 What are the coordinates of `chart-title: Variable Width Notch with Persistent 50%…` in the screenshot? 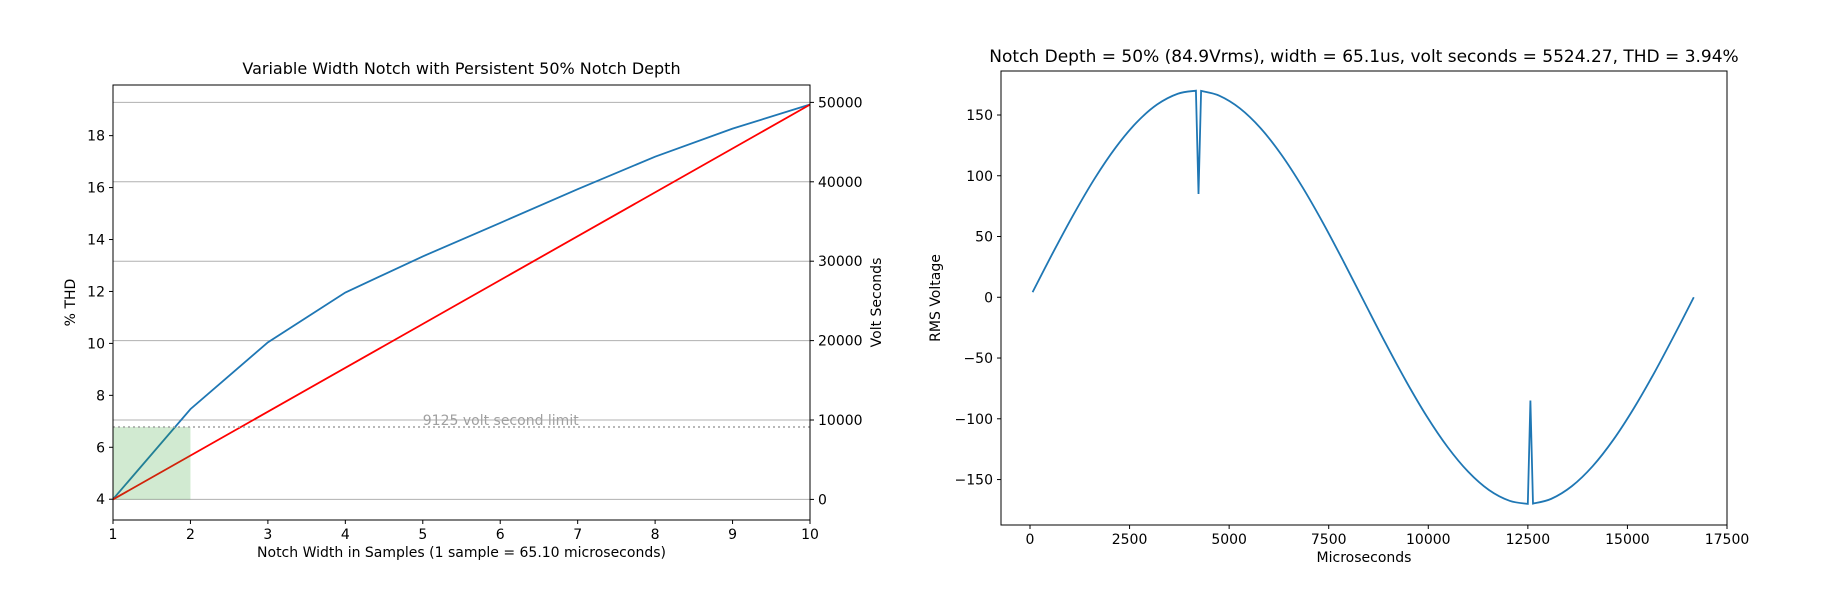 It's located at (461, 68).